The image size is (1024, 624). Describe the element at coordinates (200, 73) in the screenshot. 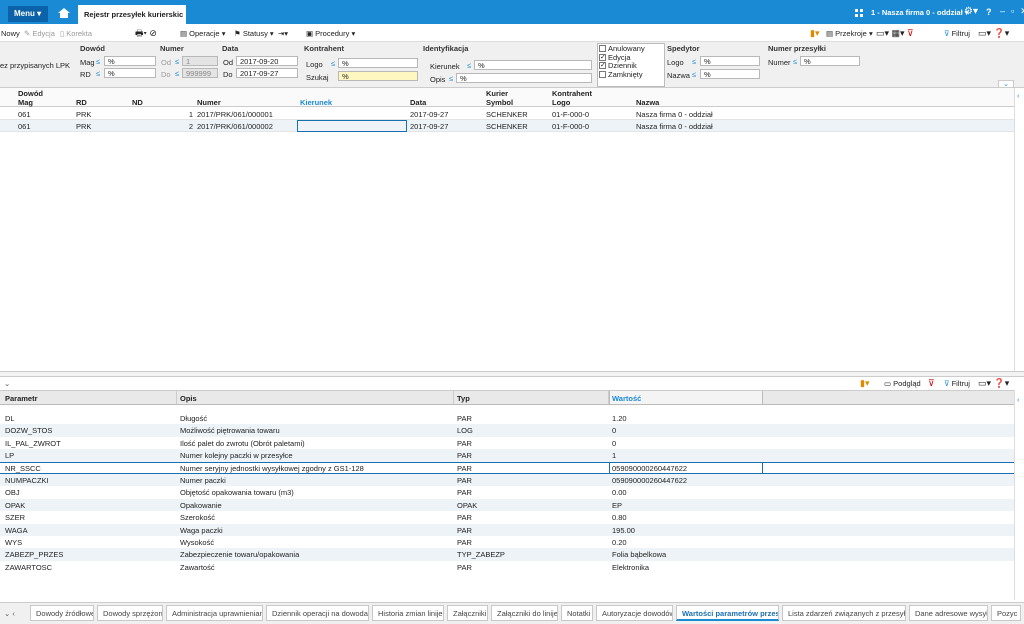

I see `filter-input: 999999` at that location.